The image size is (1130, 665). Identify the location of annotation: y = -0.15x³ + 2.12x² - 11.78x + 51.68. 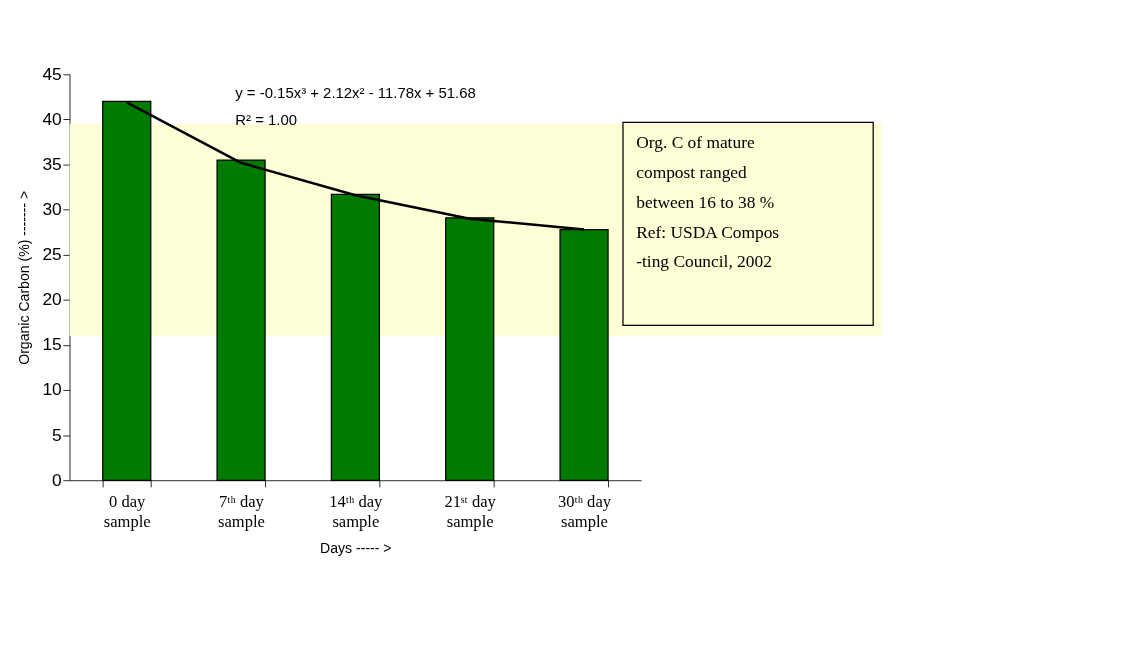
(355, 93).